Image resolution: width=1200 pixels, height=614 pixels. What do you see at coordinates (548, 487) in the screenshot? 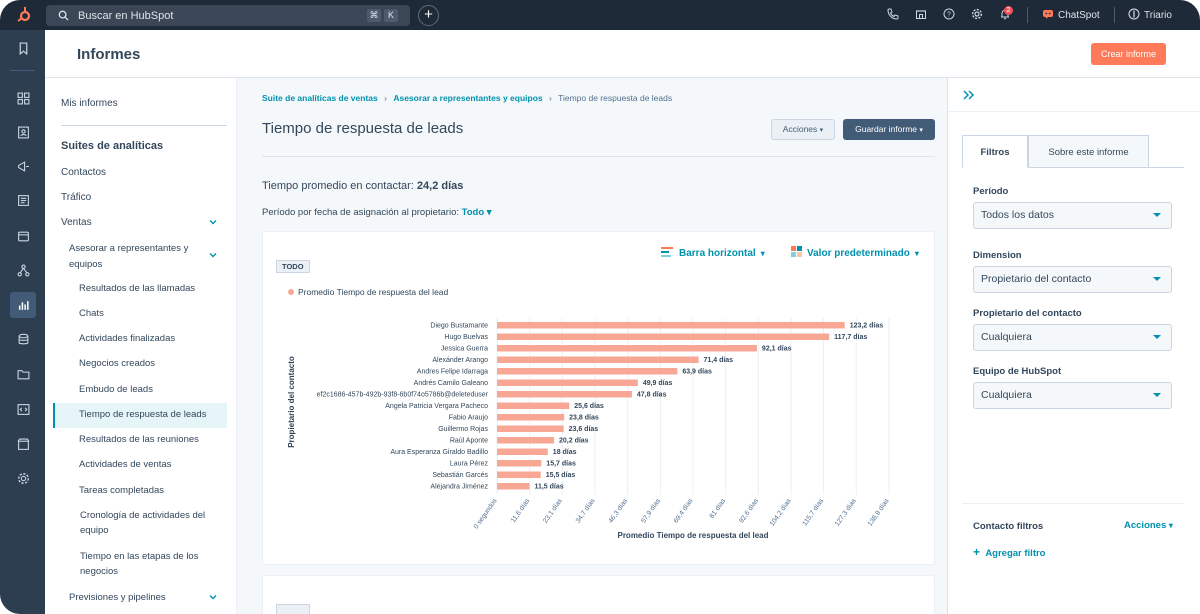
I see `value-label: 11,5 días` at bounding box center [548, 487].